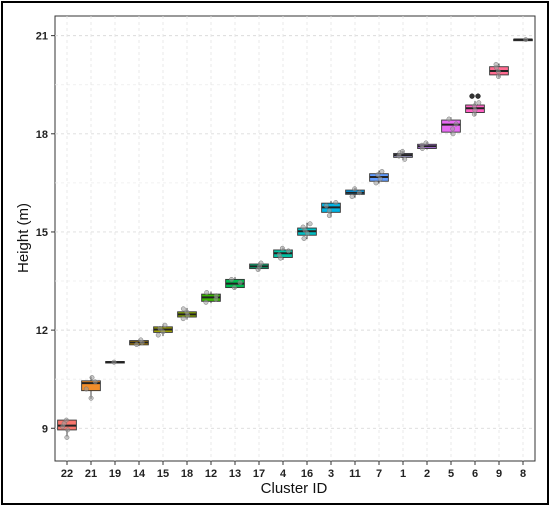 This screenshot has width=550, height=506. I want to click on y-tick-label: 21, so click(42, 37).